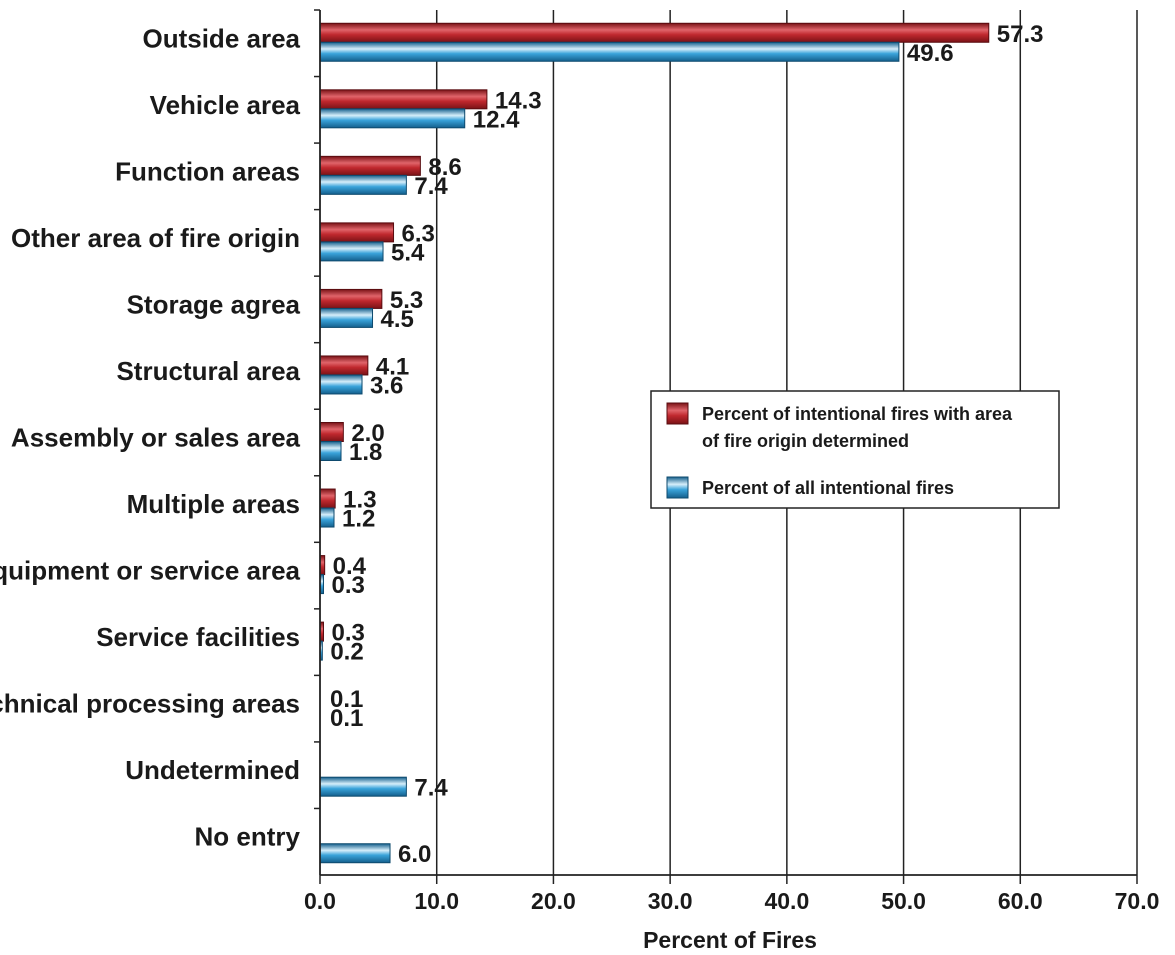 This screenshot has width=1175, height=955. I want to click on value-label: 4.1, so click(392, 366).